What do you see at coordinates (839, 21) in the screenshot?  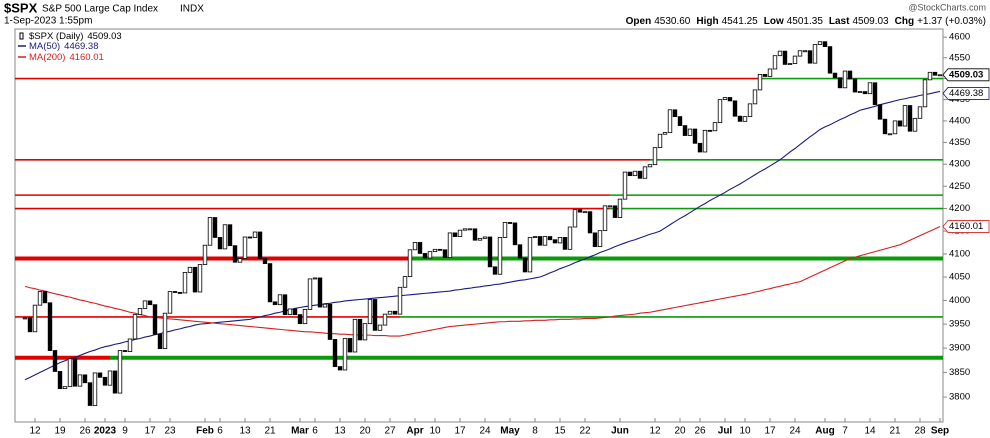 I see `quote-label: Last` at bounding box center [839, 21].